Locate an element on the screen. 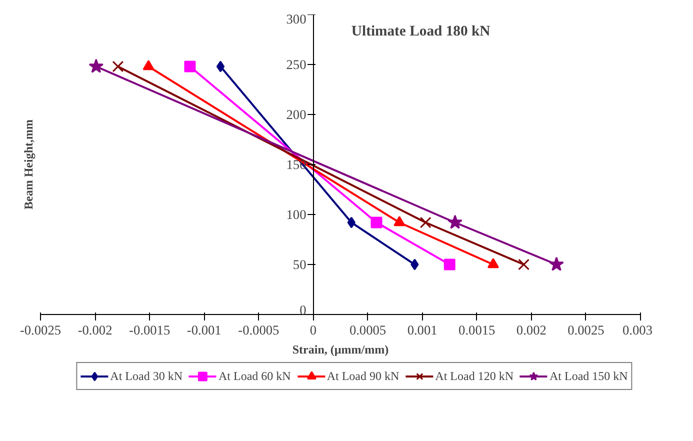 This screenshot has height=441, width=693. x-tick-label: -0.001 is located at coordinates (204, 330).